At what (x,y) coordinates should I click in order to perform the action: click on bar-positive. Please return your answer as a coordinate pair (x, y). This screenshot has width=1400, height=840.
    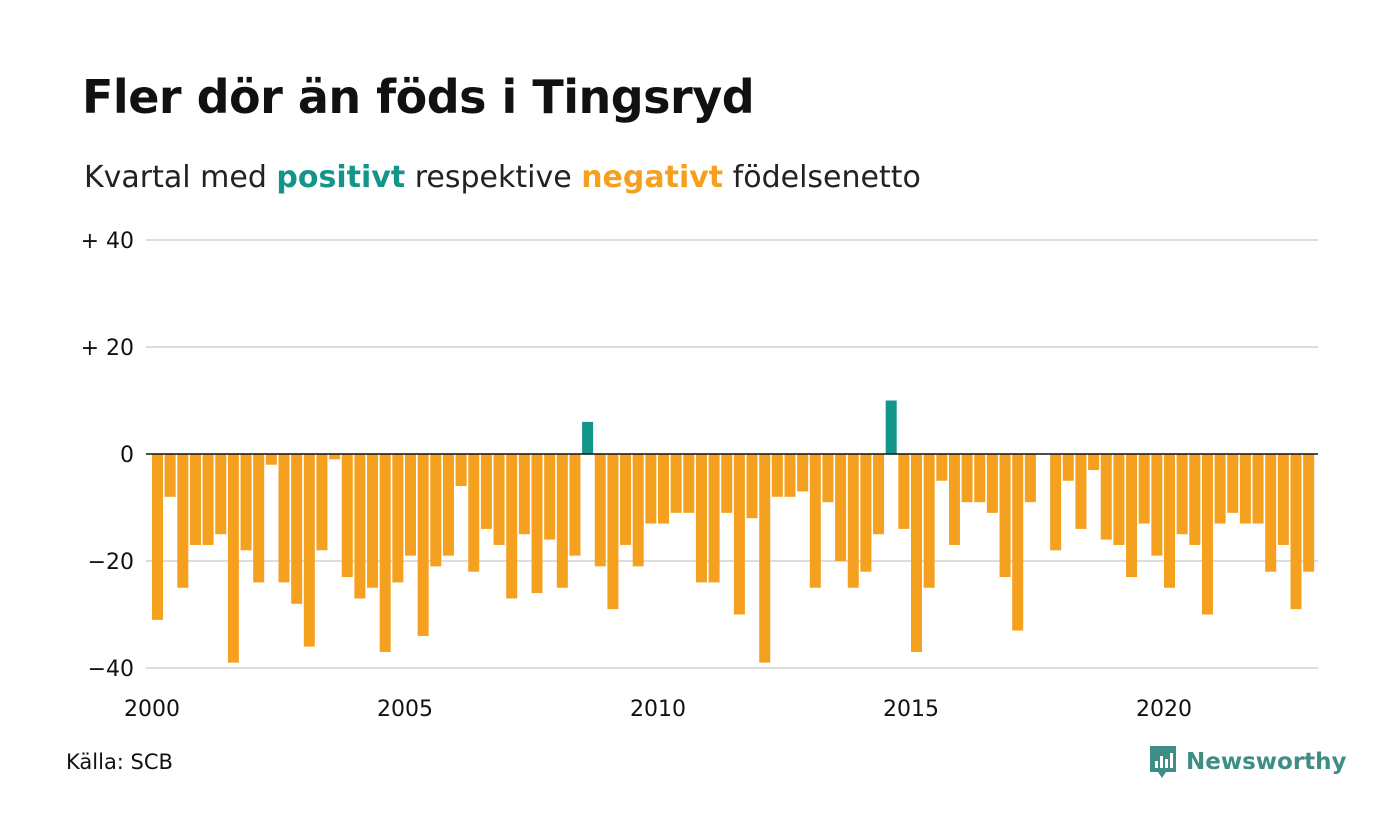
    Looking at the image, I should click on (891, 427).